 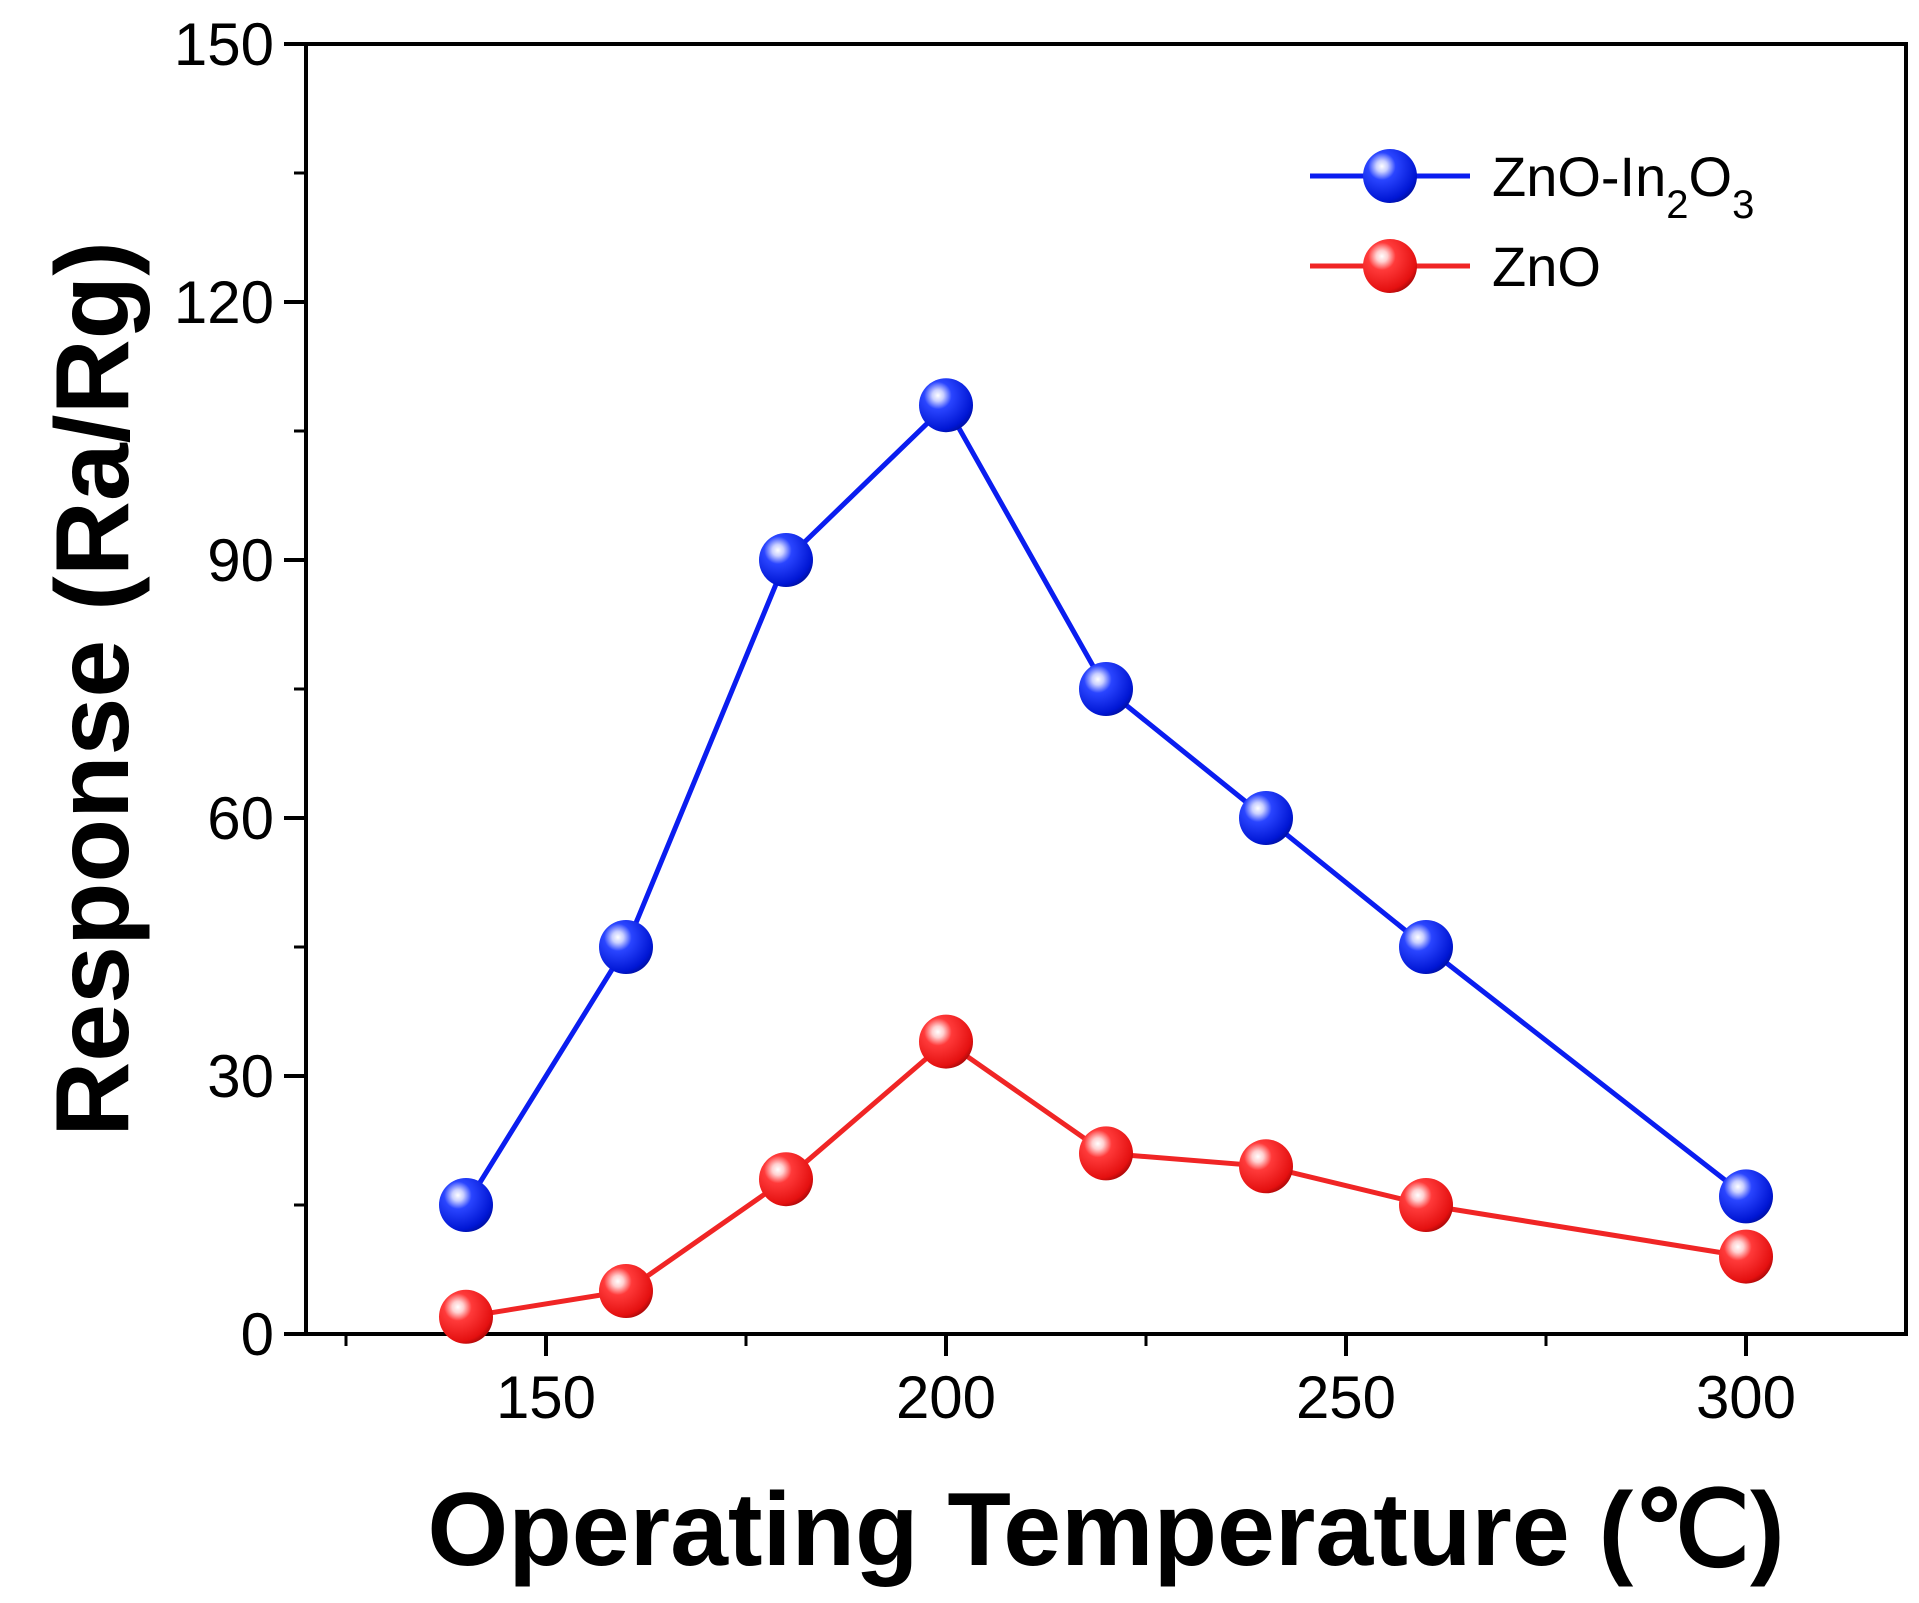 What do you see at coordinates (1390, 176) in the screenshot?
I see `legend-marker-zno-in2o3` at bounding box center [1390, 176].